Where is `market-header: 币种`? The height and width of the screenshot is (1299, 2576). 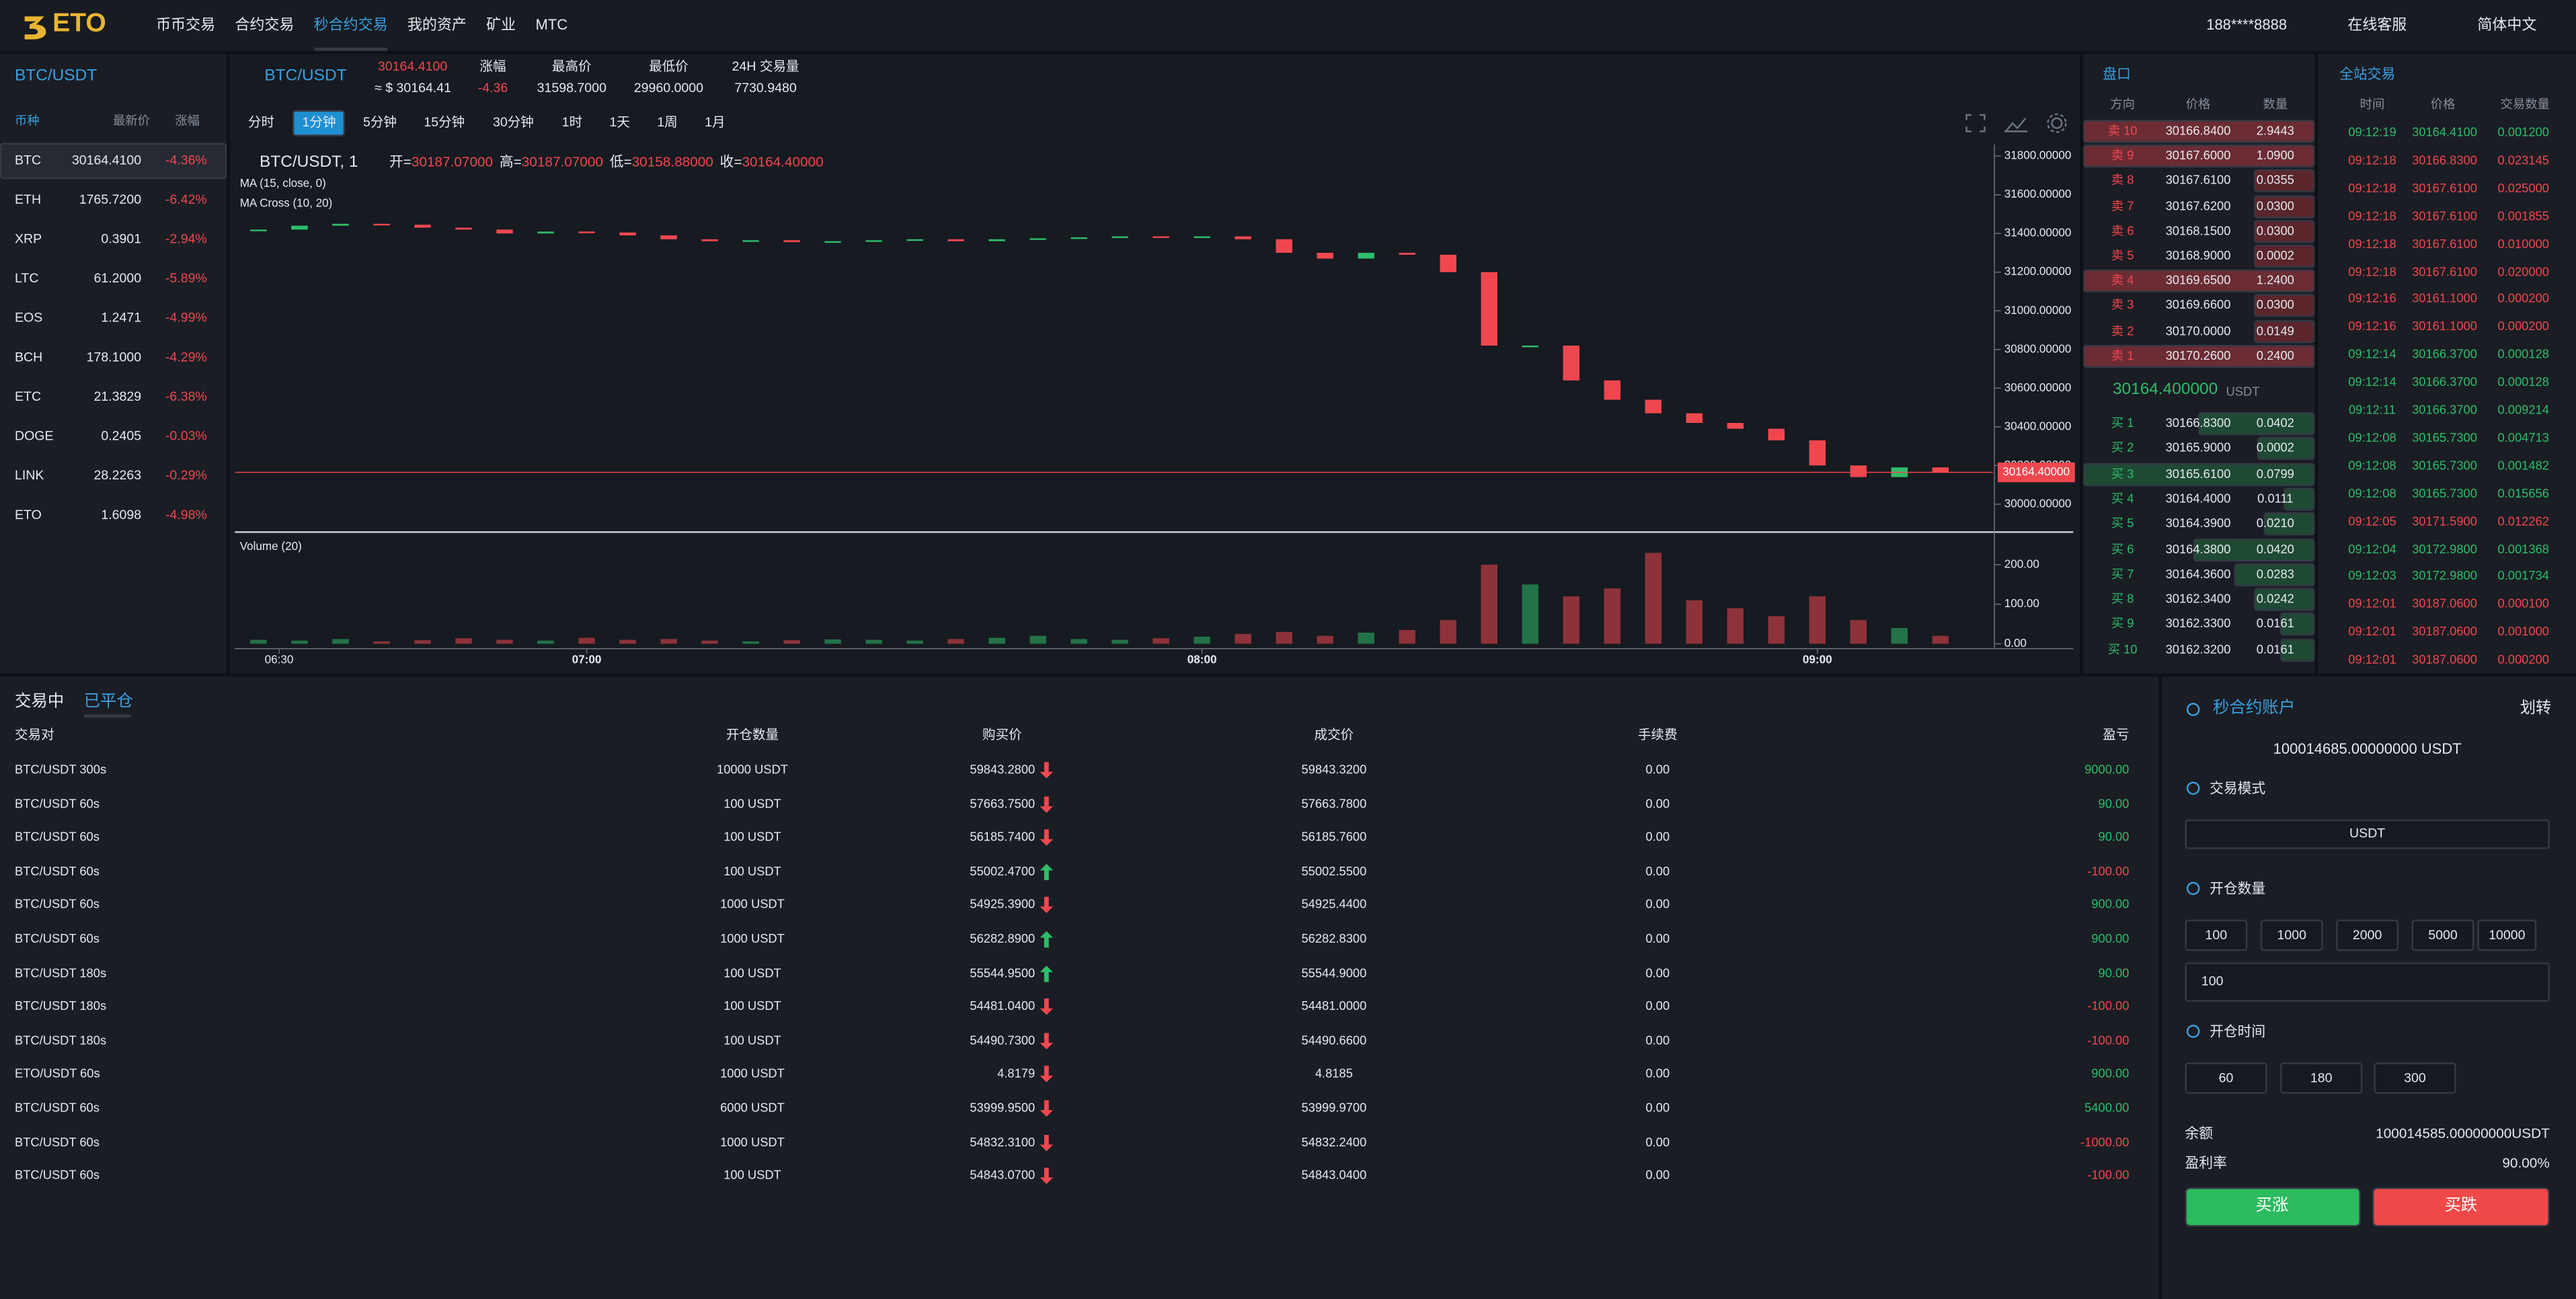 market-header: 币种 is located at coordinates (27, 120).